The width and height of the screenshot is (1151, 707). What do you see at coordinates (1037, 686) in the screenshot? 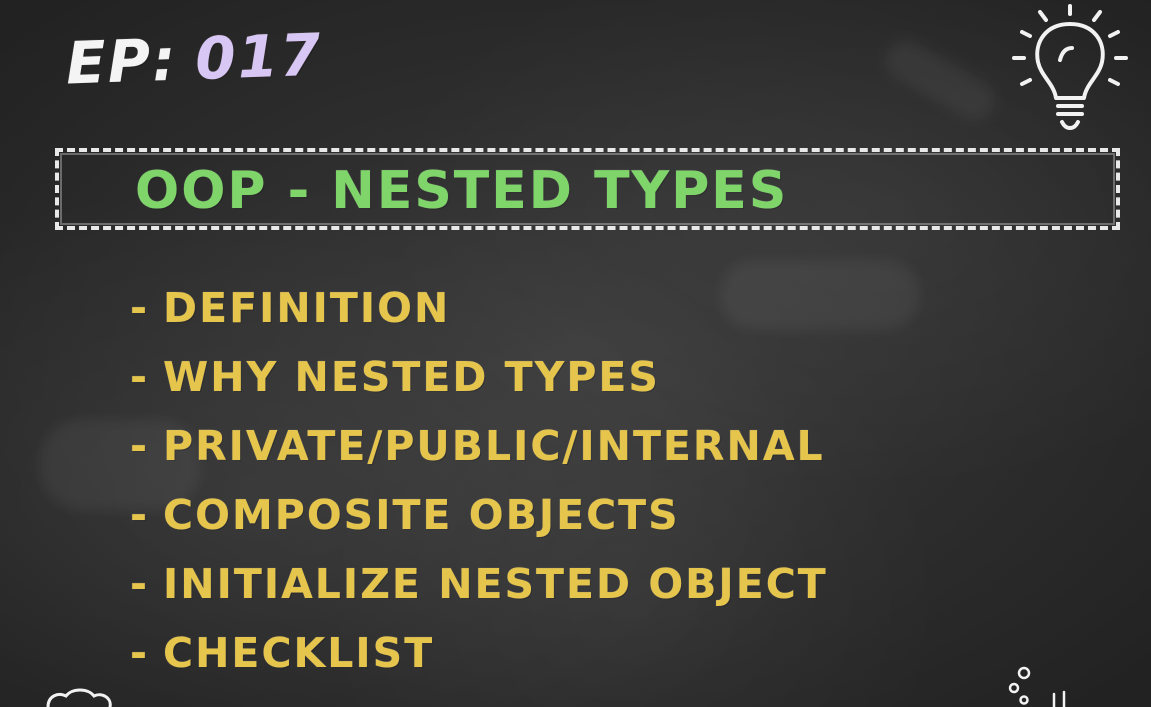
I see `bubbles-doodle-icon` at bounding box center [1037, 686].